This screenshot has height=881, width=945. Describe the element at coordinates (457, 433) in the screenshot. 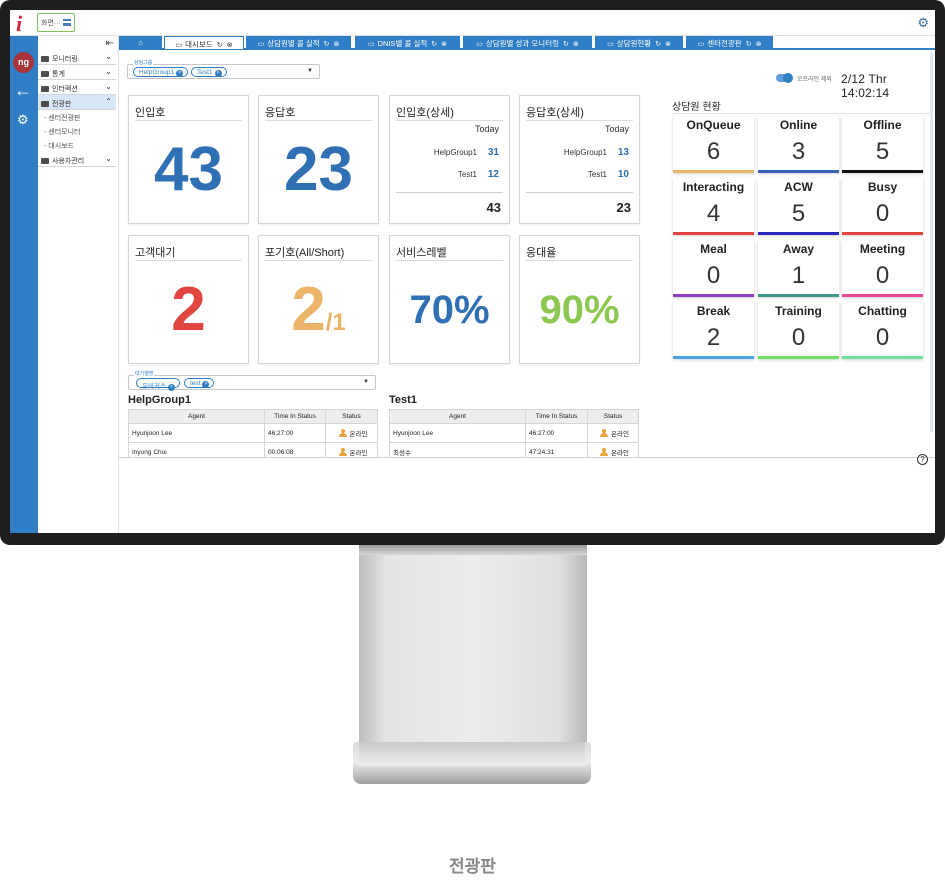

I see `agent-name: Hyunjoon Lee` at that location.